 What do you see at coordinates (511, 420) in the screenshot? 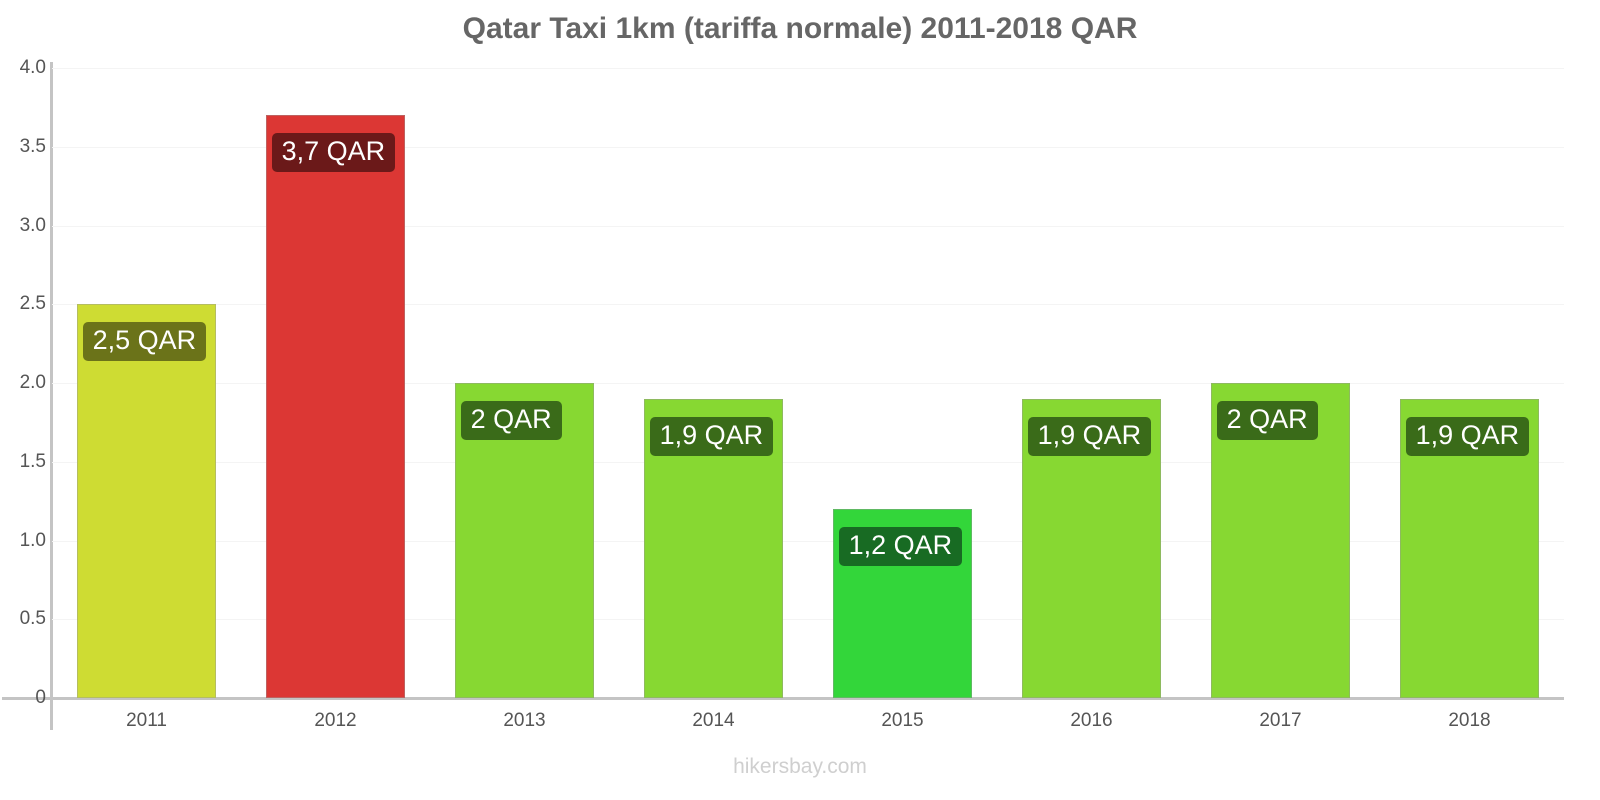
I see `bar-value-label-2013: 2 QAR` at bounding box center [511, 420].